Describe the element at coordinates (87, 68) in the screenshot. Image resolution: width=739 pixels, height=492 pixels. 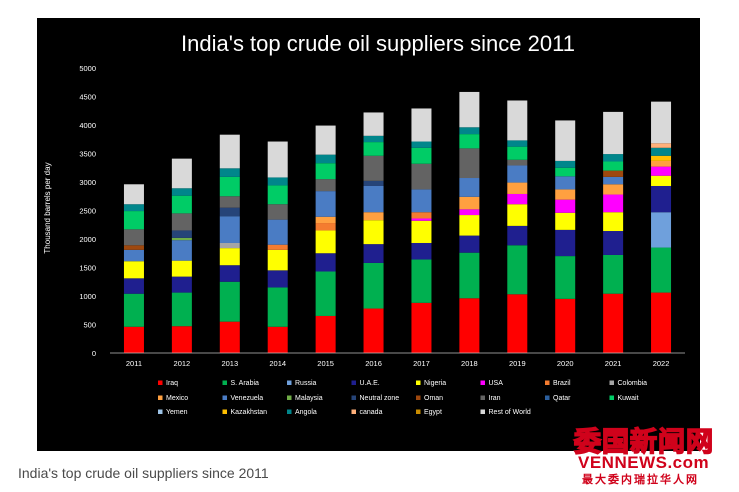
I see `y-tick-label: 5000` at that location.